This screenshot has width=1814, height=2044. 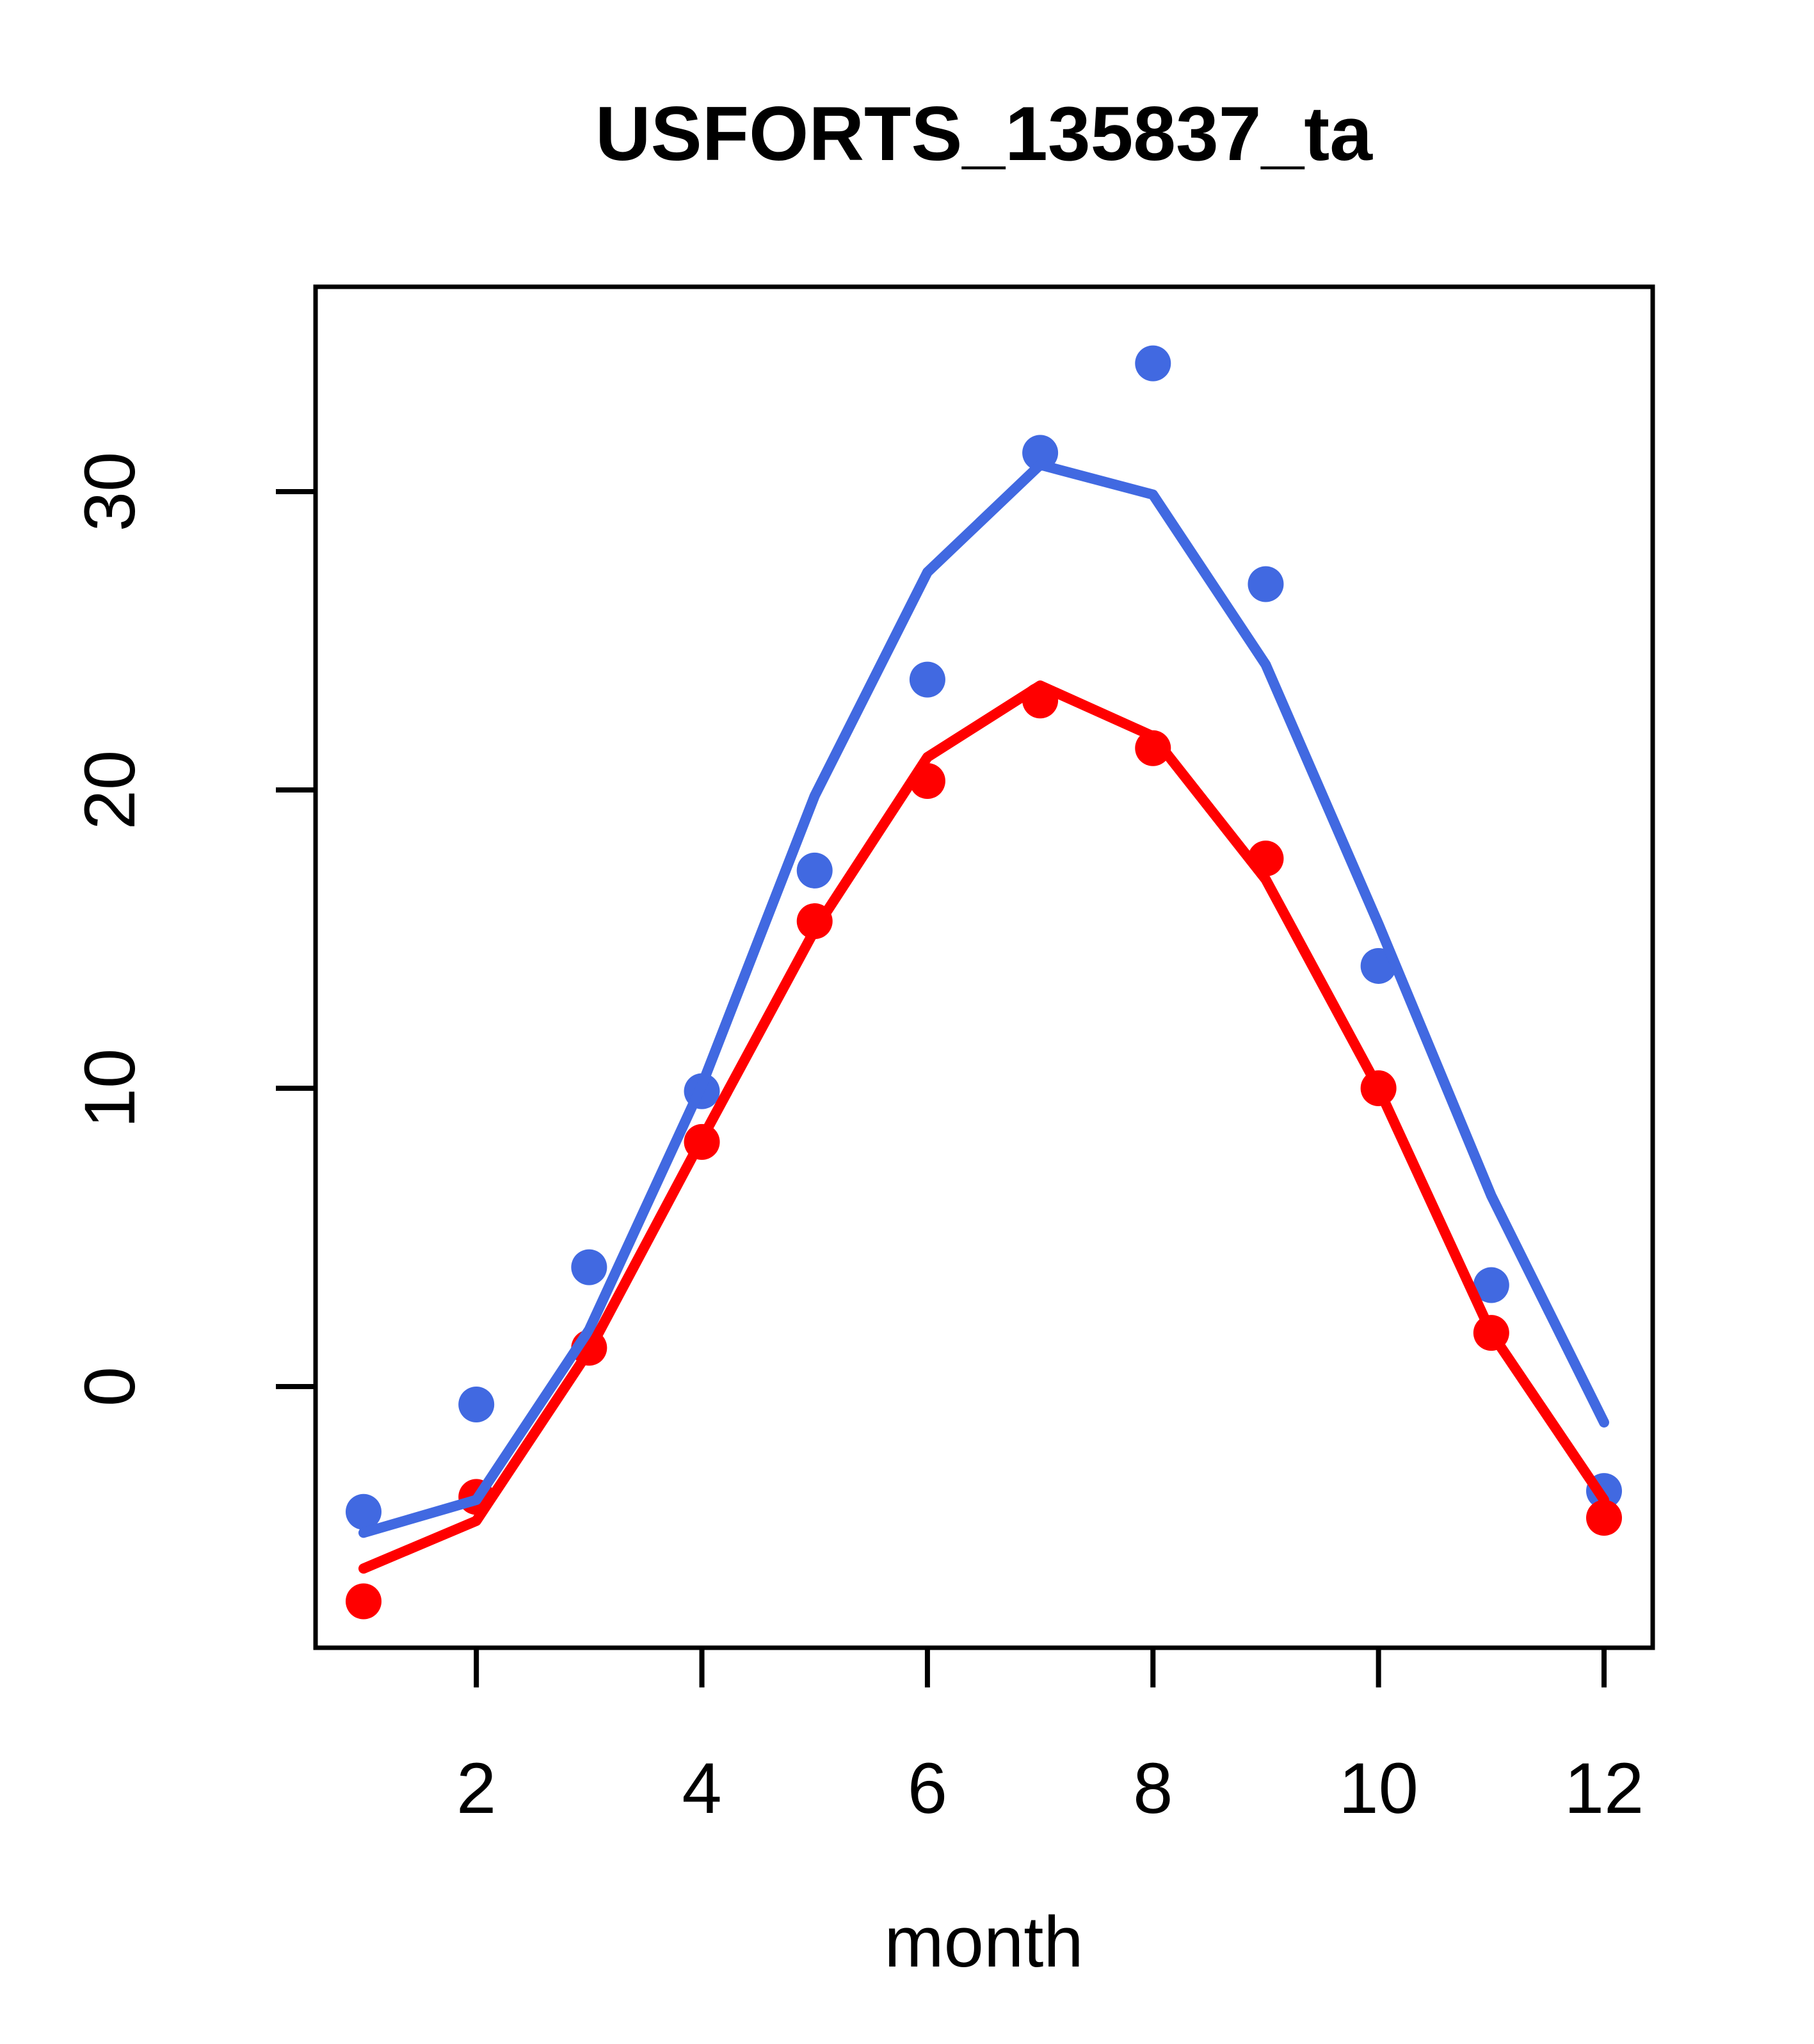 What do you see at coordinates (1604, 1788) in the screenshot?
I see `x-tick-label: 12` at bounding box center [1604, 1788].